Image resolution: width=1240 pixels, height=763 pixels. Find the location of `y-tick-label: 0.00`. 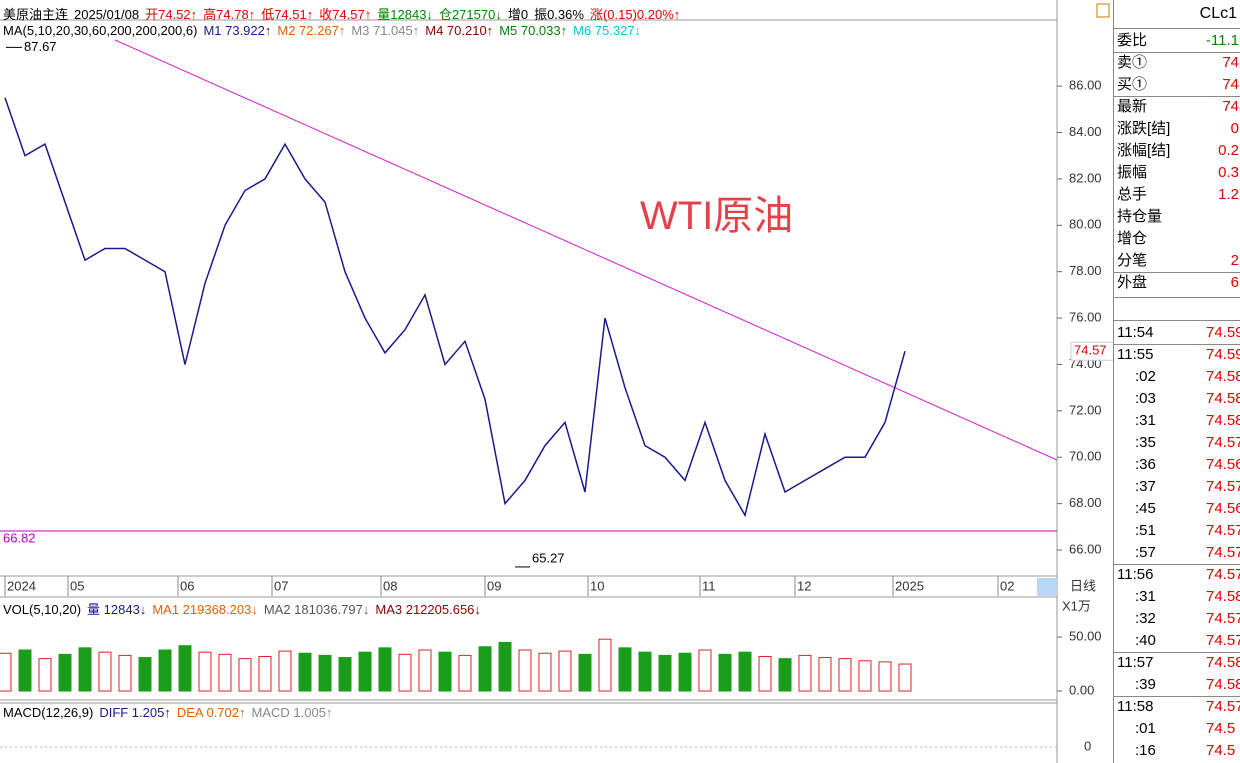

y-tick-label: 0.00 is located at coordinates (1081, 689).